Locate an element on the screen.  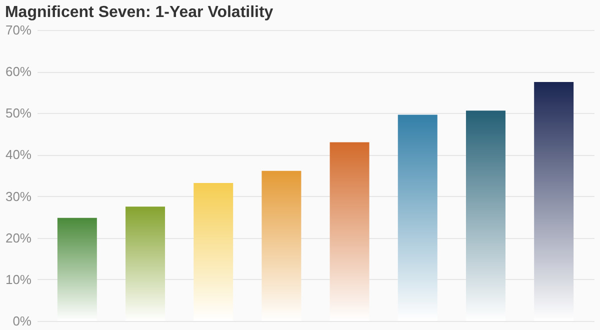
chart-title: Magnificent Seven: 1-Year Volatility is located at coordinates (139, 12).